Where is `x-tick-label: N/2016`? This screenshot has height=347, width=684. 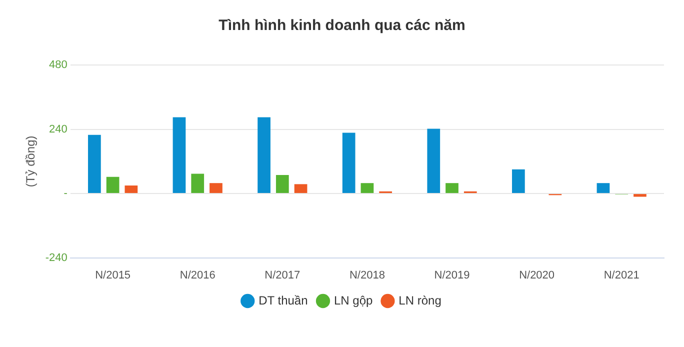
x-tick-label: N/2016 is located at coordinates (198, 275).